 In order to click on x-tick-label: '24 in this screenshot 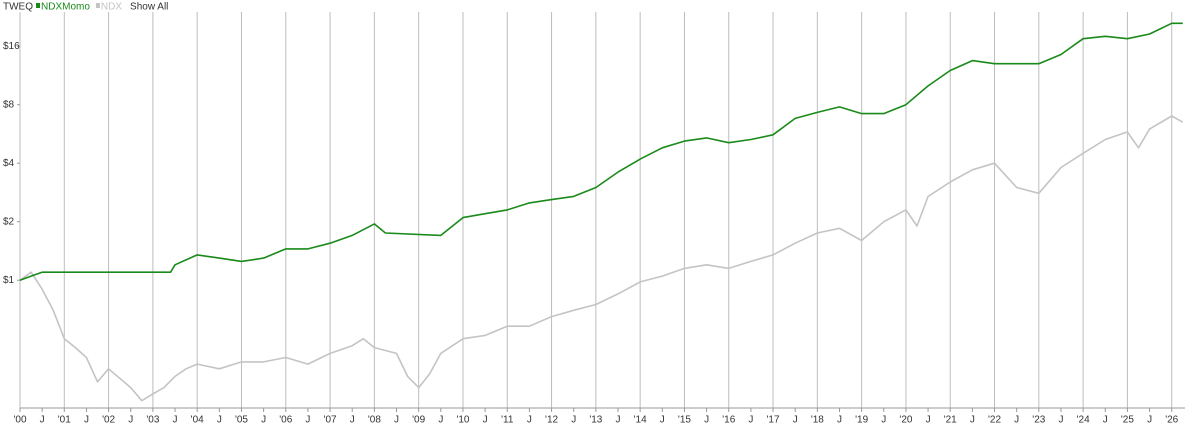, I will do `click(1083, 420)`.